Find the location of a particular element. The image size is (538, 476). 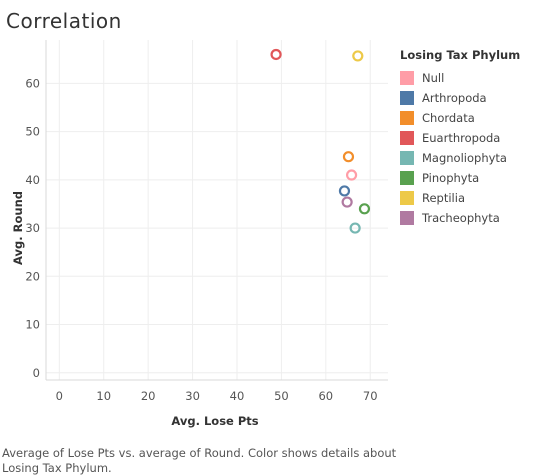

legend-item-null: Null is located at coordinates (469, 78).